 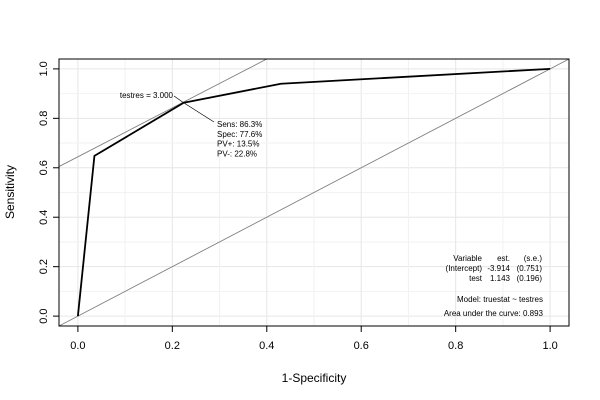 I want to click on reference-line, so click(x=162, y=112).